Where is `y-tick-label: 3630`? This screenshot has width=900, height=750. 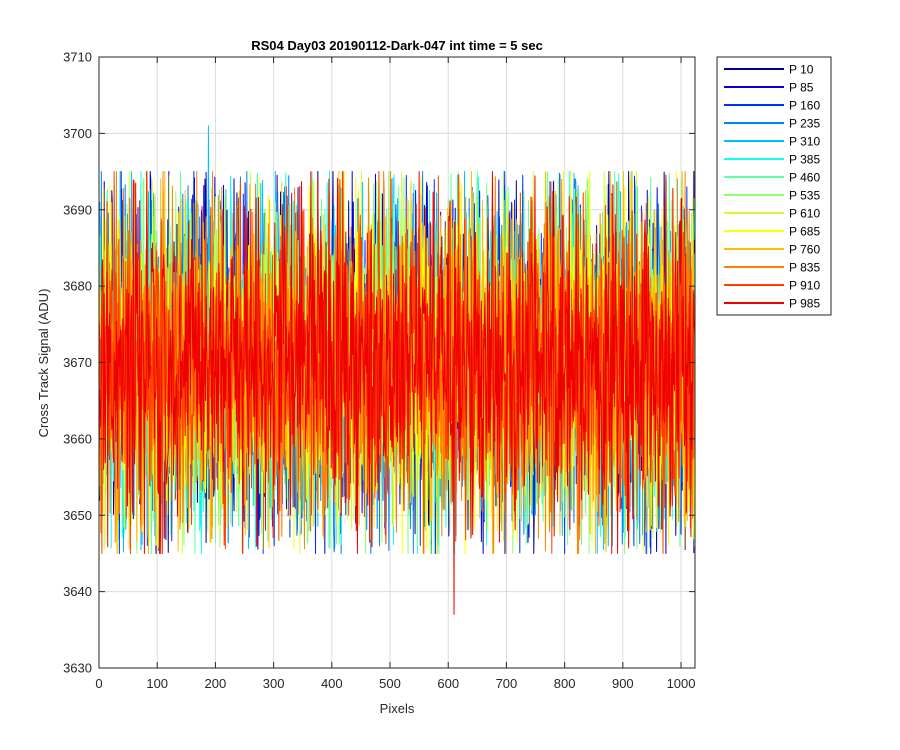
y-tick-label: 3630 is located at coordinates (77, 668).